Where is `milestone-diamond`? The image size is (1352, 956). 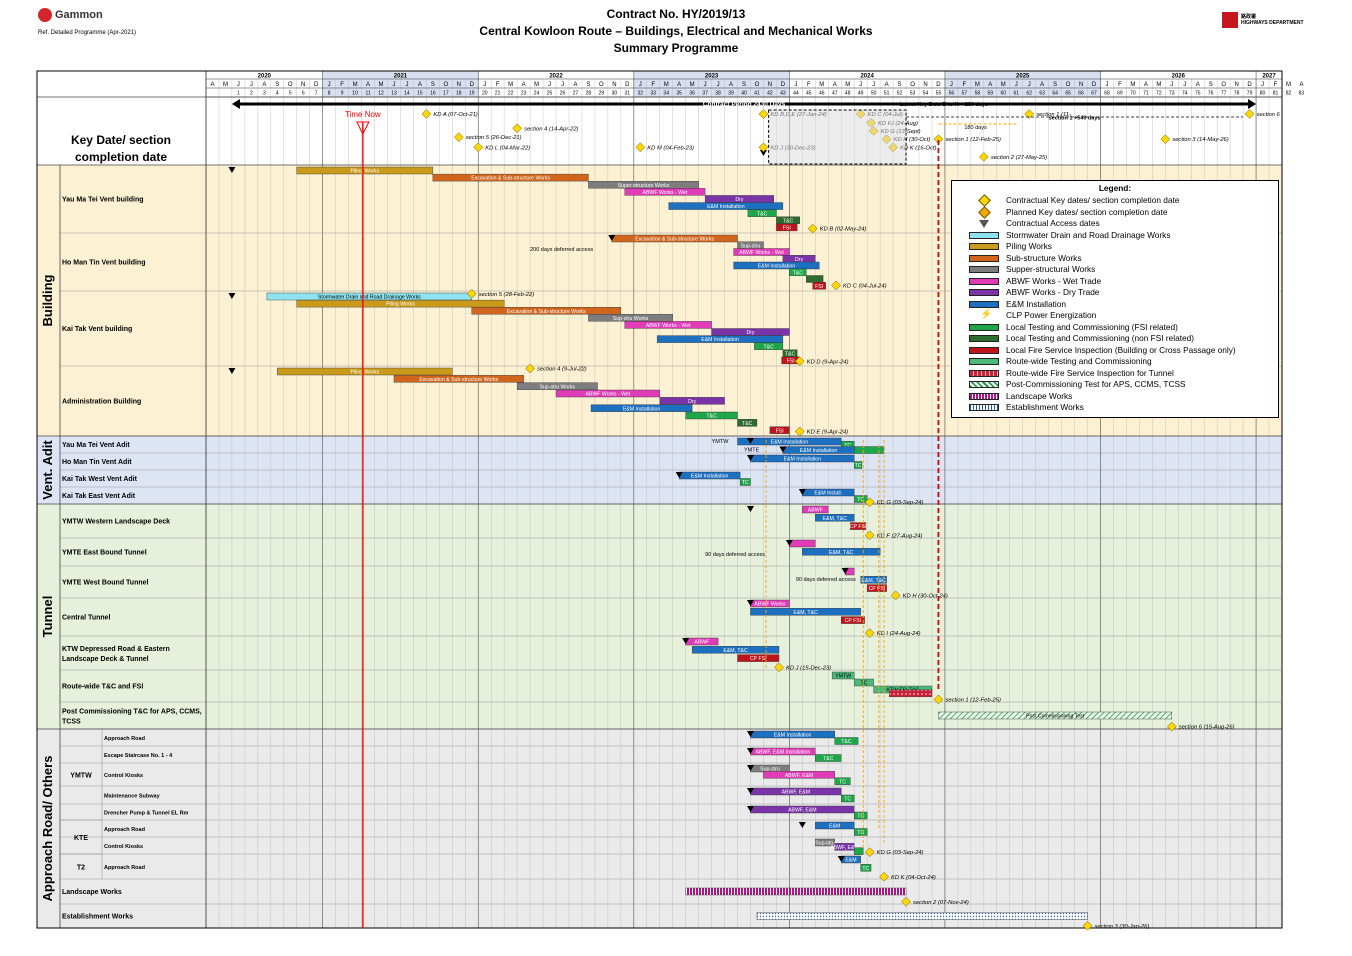
milestone-diamond is located at coordinates (799, 361).